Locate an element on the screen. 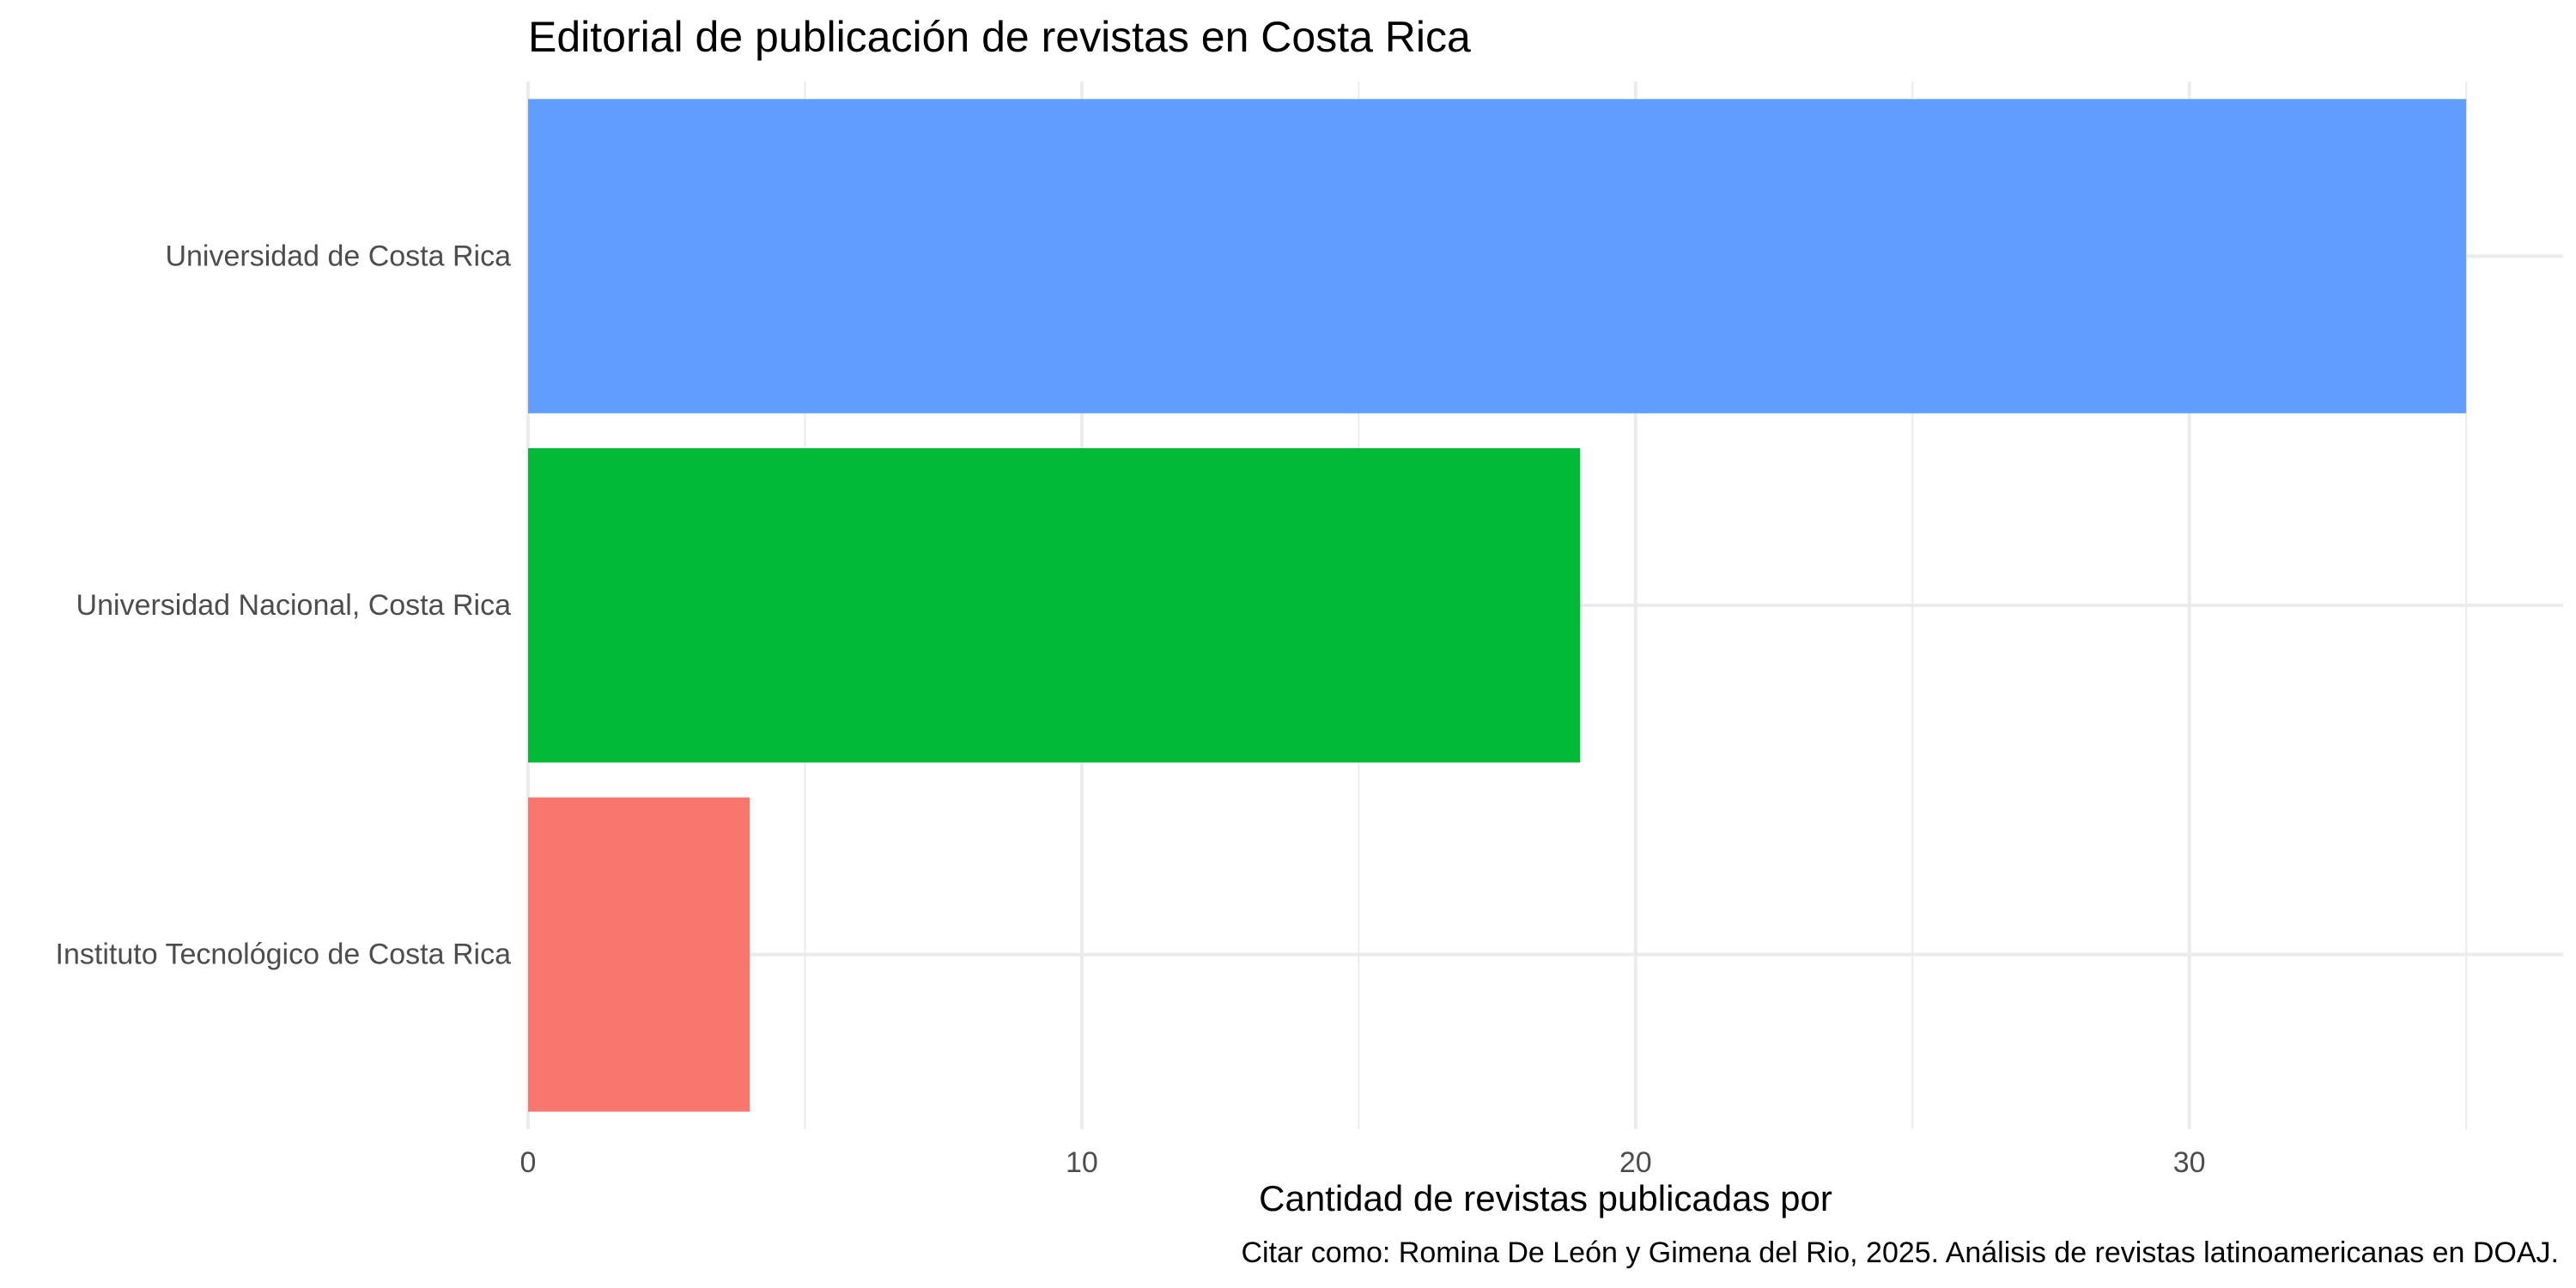  y-tick-label: Universidad Nacional, Costa Rica is located at coordinates (294, 605).